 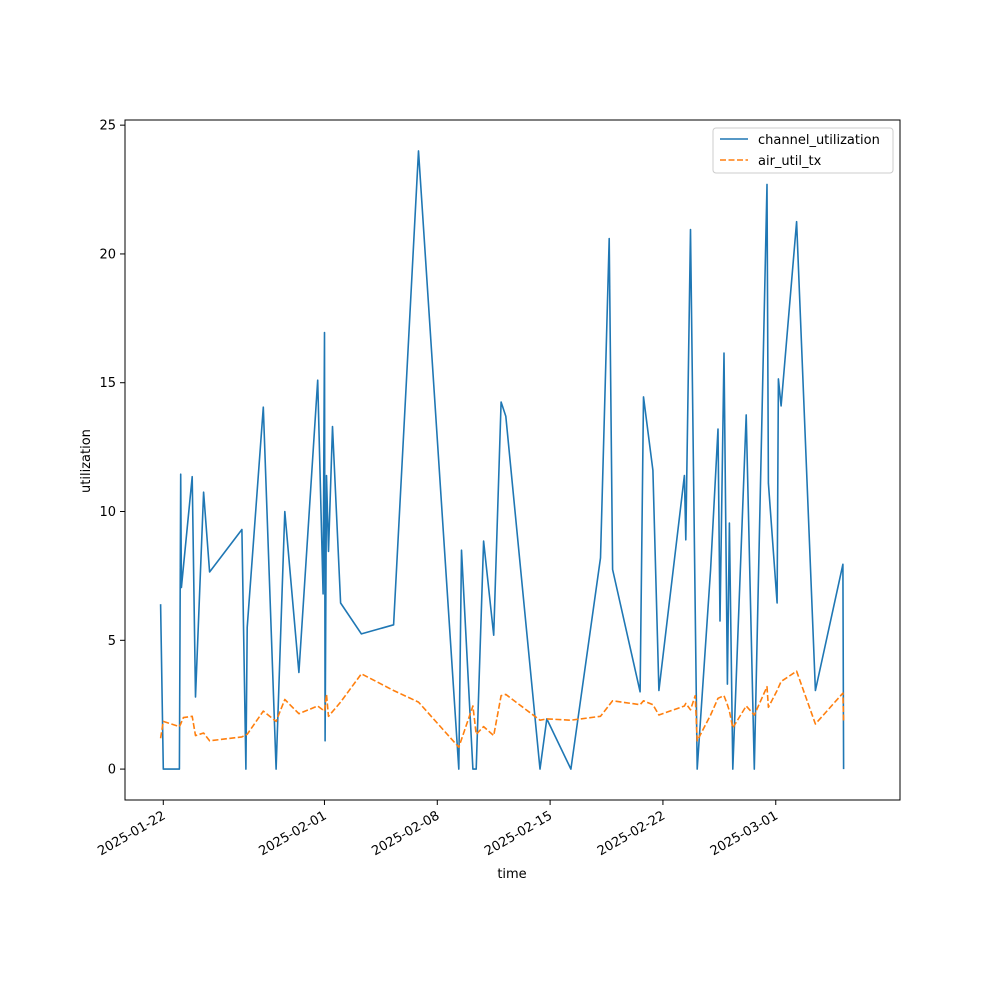 What do you see at coordinates (107, 512) in the screenshot?
I see `y-tick-label: 10` at bounding box center [107, 512].